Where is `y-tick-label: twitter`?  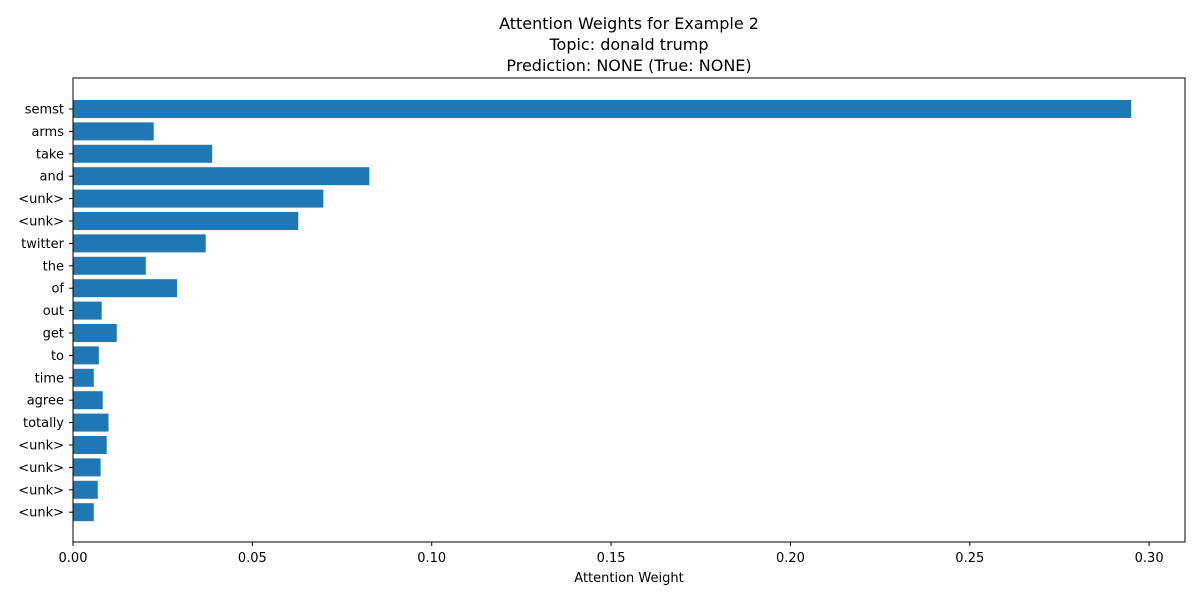 y-tick-label: twitter is located at coordinates (43, 244).